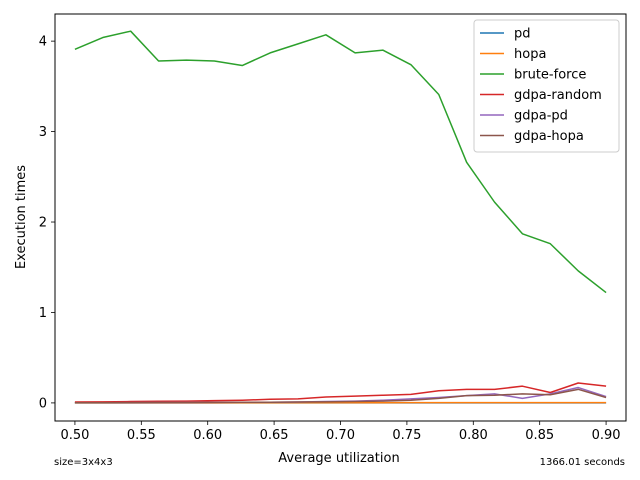 The width and height of the screenshot is (640, 480). I want to click on series-line-gdpa-hopa, so click(340, 396).